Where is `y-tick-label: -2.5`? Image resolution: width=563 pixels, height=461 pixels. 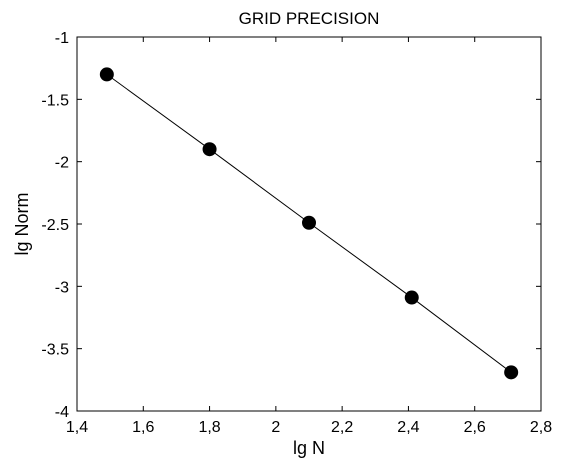 y-tick-label: -2.5 is located at coordinates (55, 225).